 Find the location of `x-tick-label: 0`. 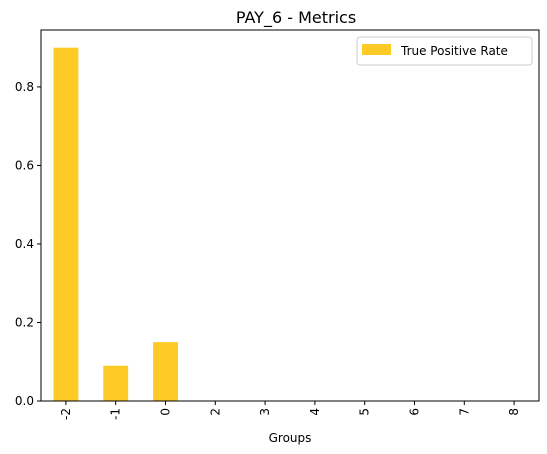

x-tick-label: 0 is located at coordinates (166, 412).